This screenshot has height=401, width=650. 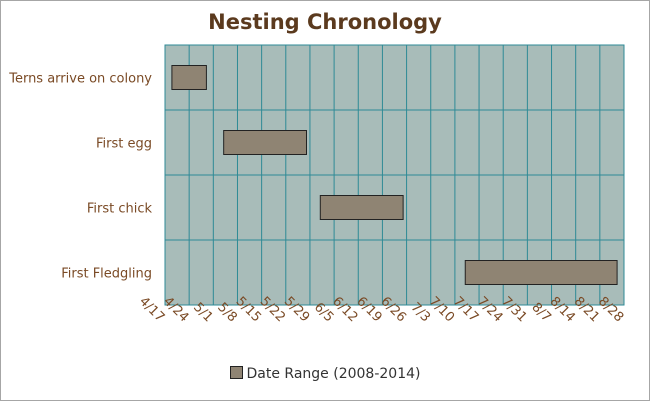 I want to click on category-label: First chick, so click(x=120, y=209).